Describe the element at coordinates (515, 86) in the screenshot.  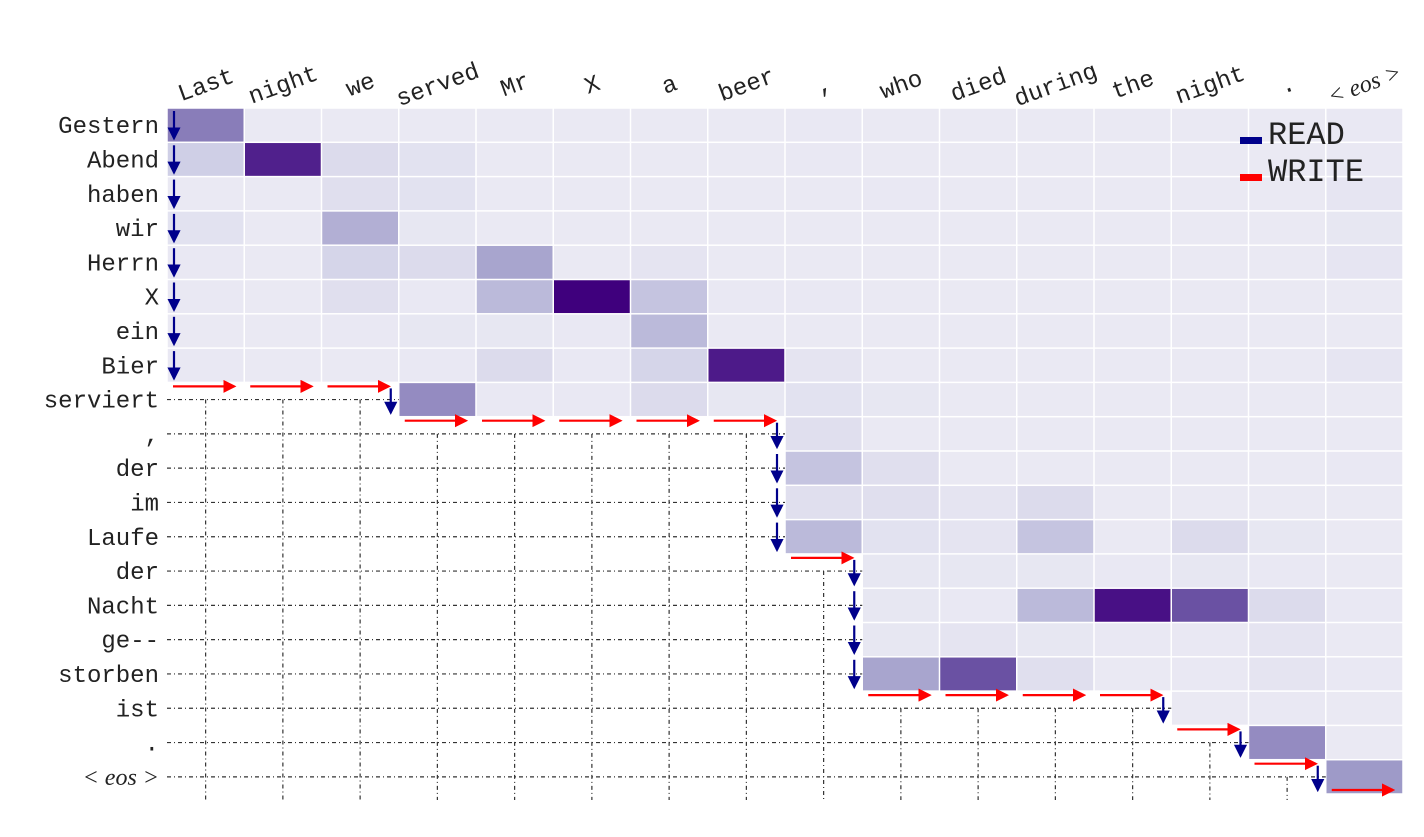
I see `x-tick-label: Mr` at that location.